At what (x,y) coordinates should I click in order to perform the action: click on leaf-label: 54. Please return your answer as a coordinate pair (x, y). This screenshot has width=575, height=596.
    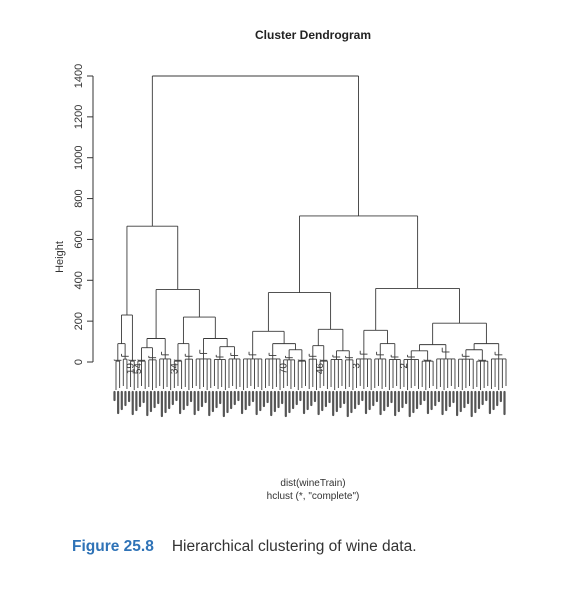
    Looking at the image, I should click on (138, 369).